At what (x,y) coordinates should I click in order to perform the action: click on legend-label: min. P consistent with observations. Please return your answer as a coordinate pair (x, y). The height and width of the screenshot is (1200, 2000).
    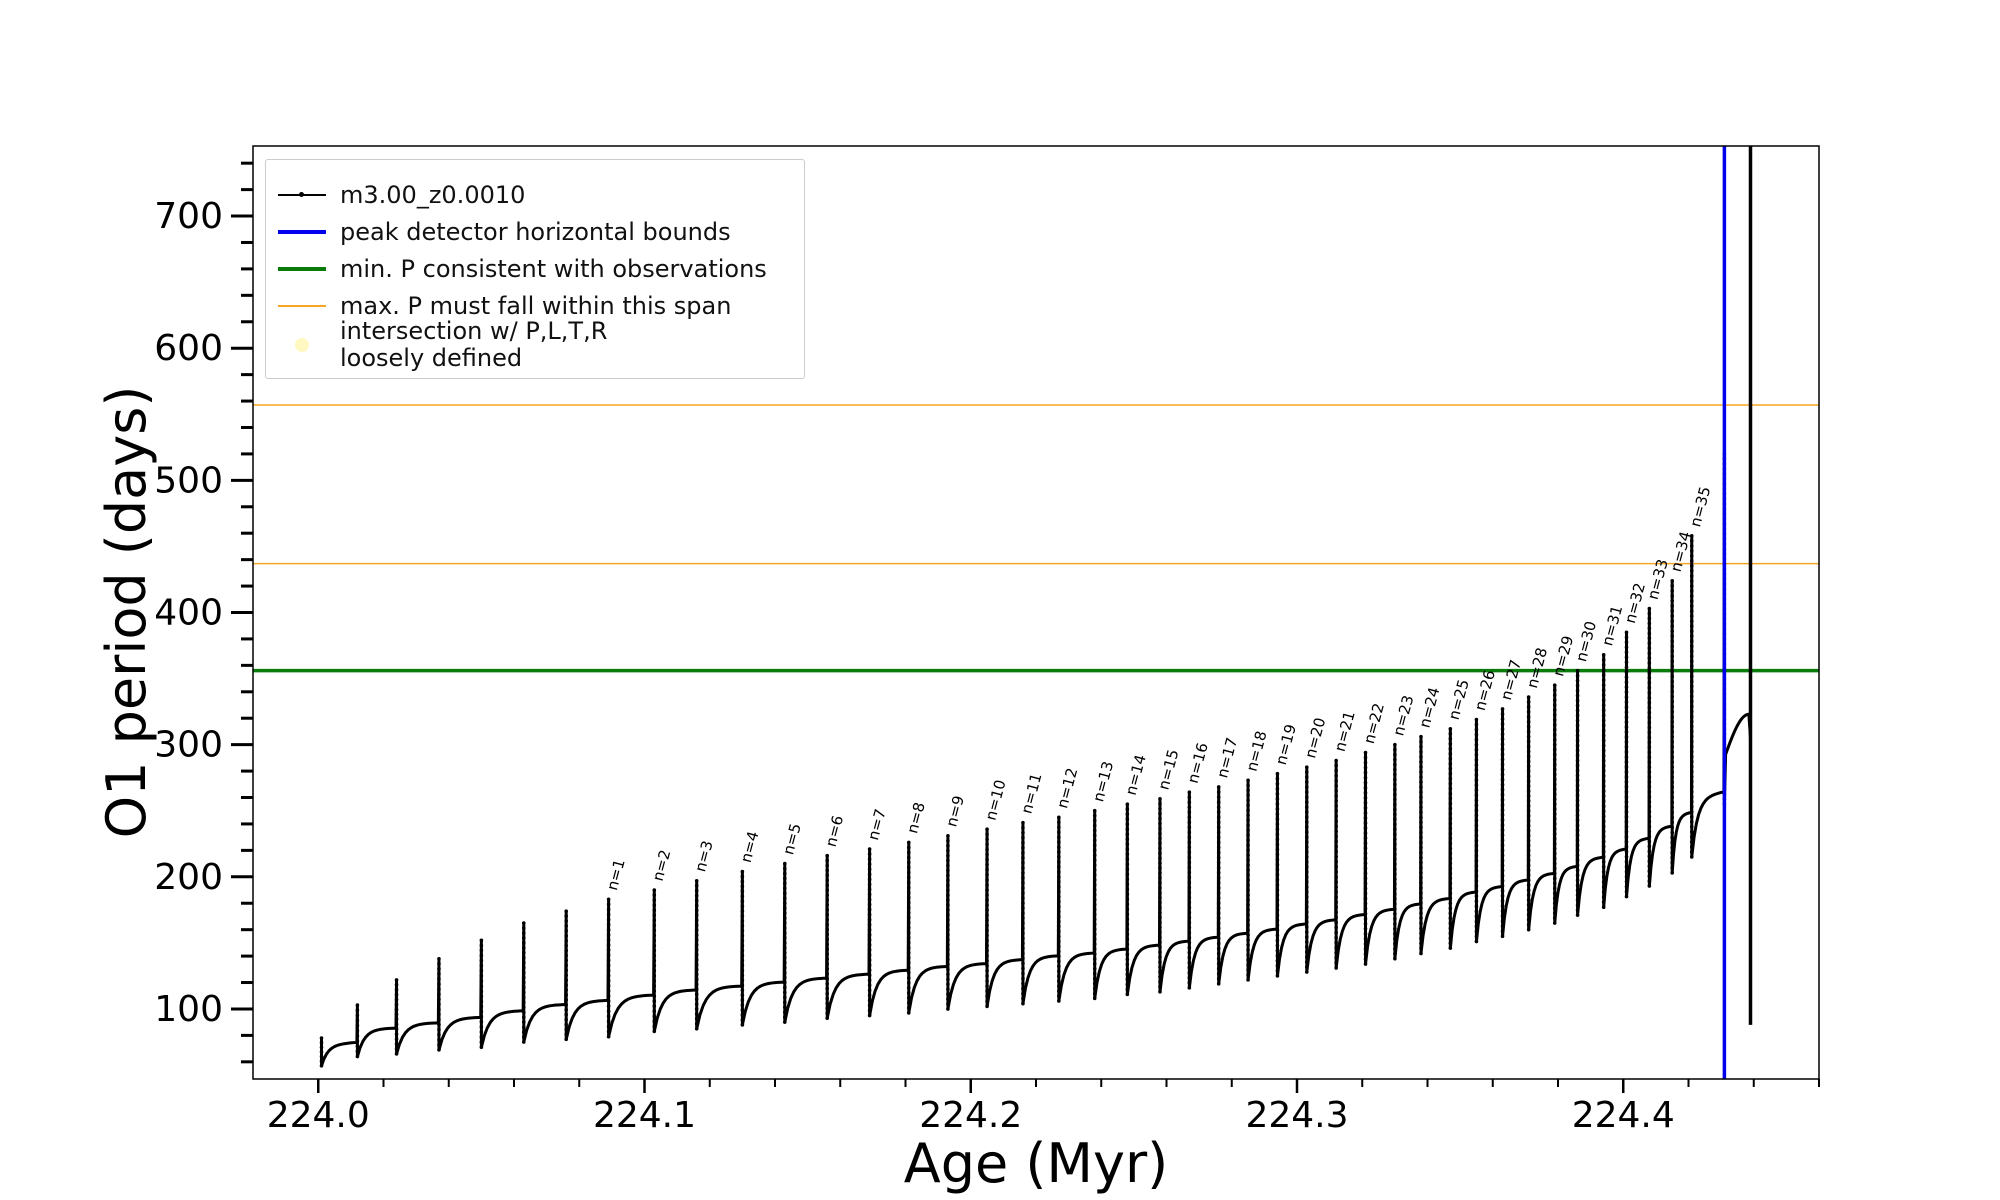
    Looking at the image, I should click on (553, 268).